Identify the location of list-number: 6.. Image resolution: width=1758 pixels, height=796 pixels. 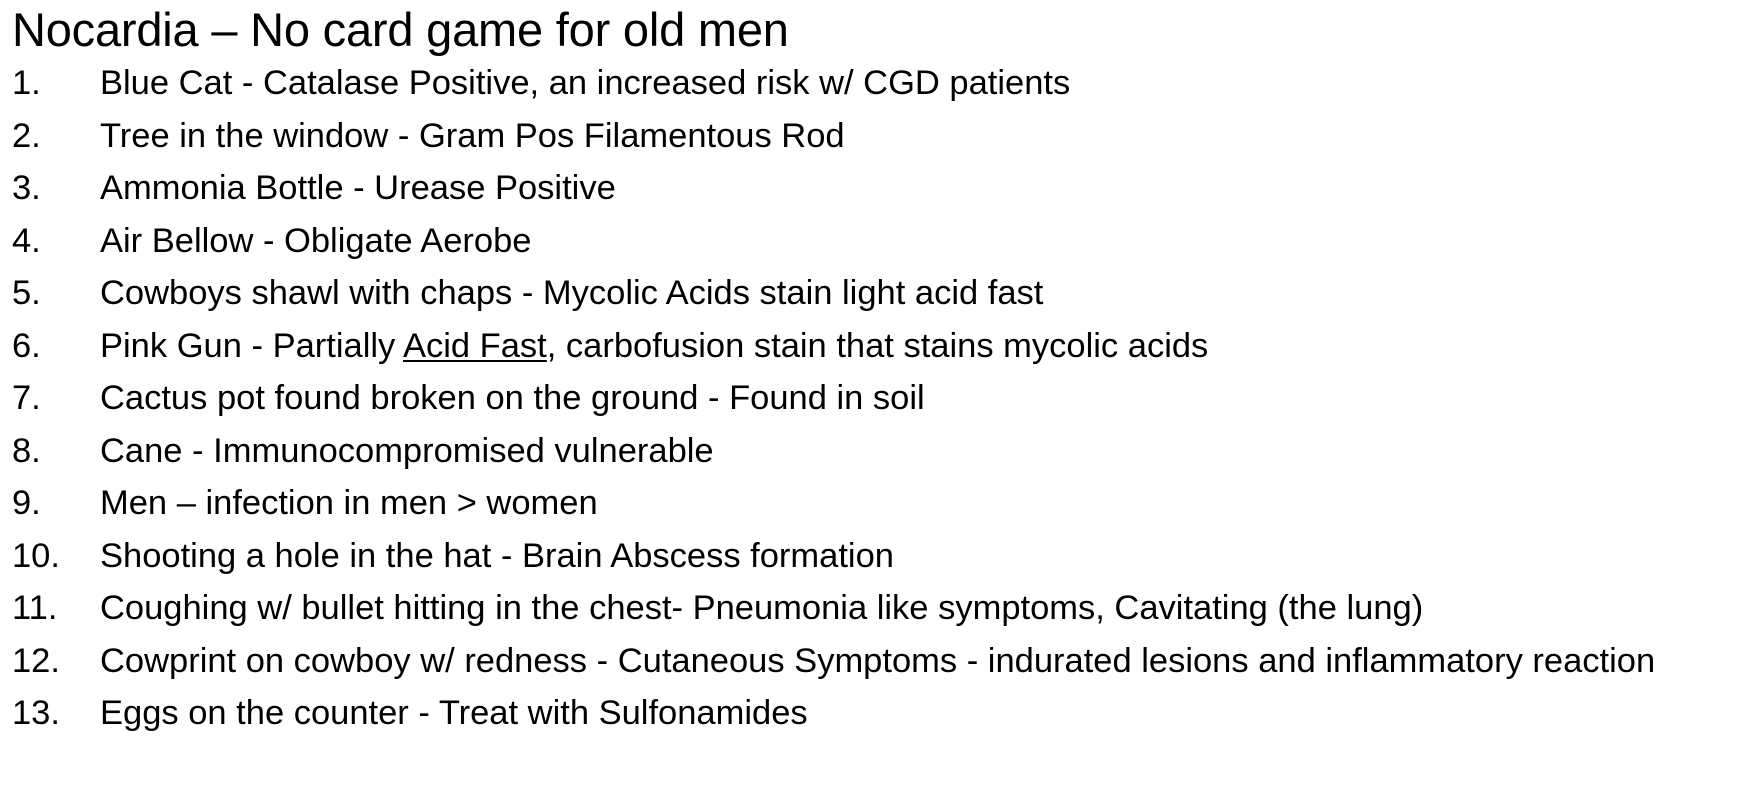
(26, 345).